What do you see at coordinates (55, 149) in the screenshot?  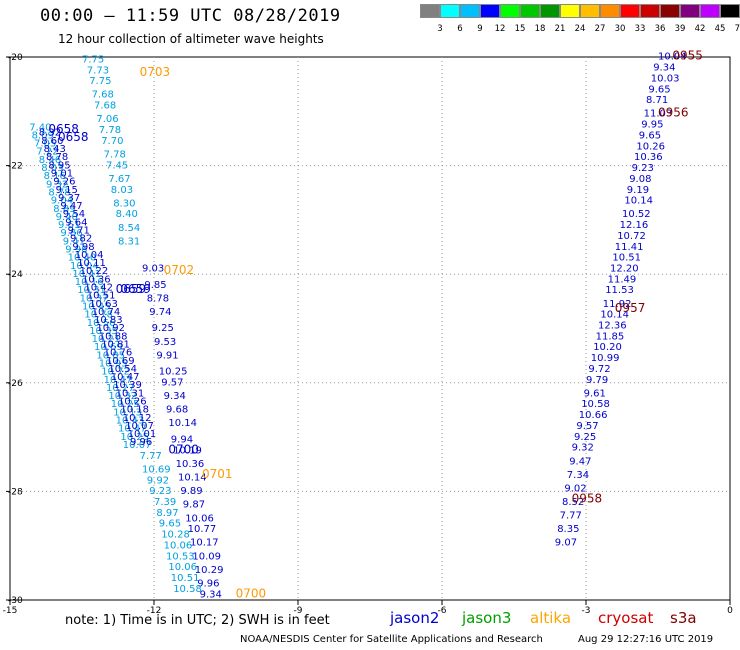 I see `wave-height-label: 8.43` at bounding box center [55, 149].